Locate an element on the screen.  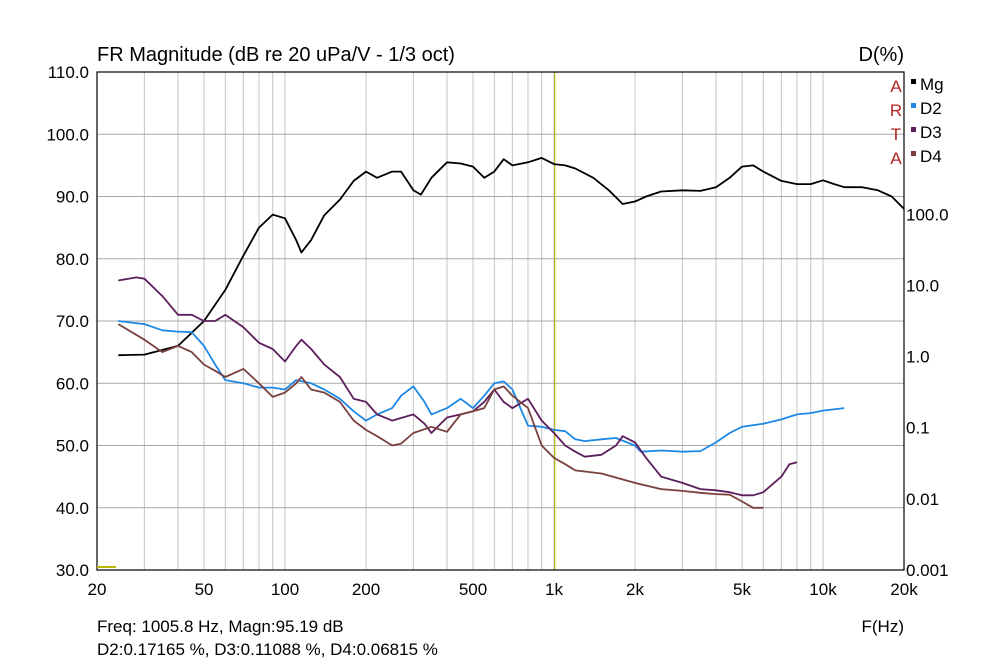
legend-label: D4 is located at coordinates (931, 156).